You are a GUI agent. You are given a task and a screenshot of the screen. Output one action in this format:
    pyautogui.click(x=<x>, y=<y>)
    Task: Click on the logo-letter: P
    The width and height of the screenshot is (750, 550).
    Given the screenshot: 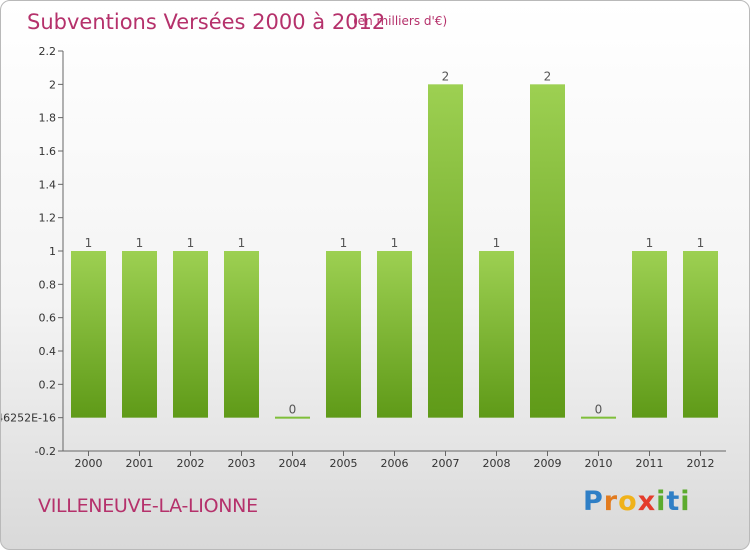 What is the action you would take?
    pyautogui.click(x=593, y=501)
    